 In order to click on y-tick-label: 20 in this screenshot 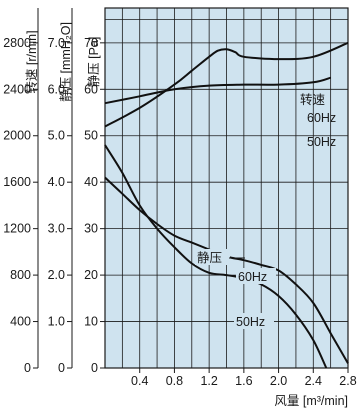, I will do `click(91, 275)`.